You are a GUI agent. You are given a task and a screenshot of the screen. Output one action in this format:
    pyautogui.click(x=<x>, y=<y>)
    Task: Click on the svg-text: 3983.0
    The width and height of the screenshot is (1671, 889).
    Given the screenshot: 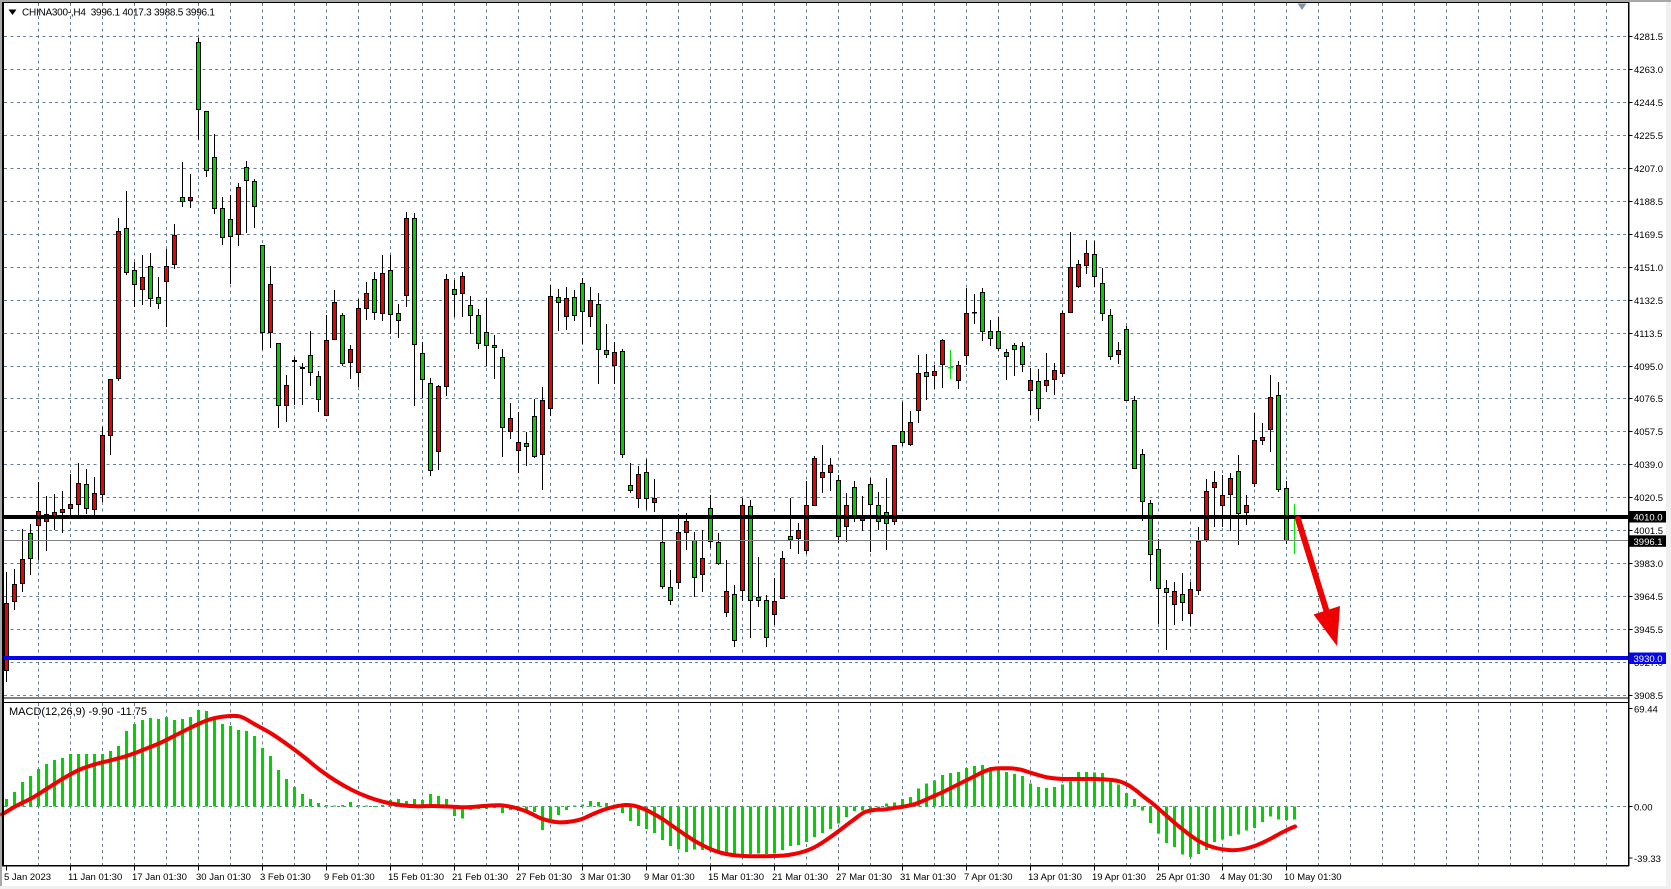 What is the action you would take?
    pyautogui.click(x=1648, y=564)
    